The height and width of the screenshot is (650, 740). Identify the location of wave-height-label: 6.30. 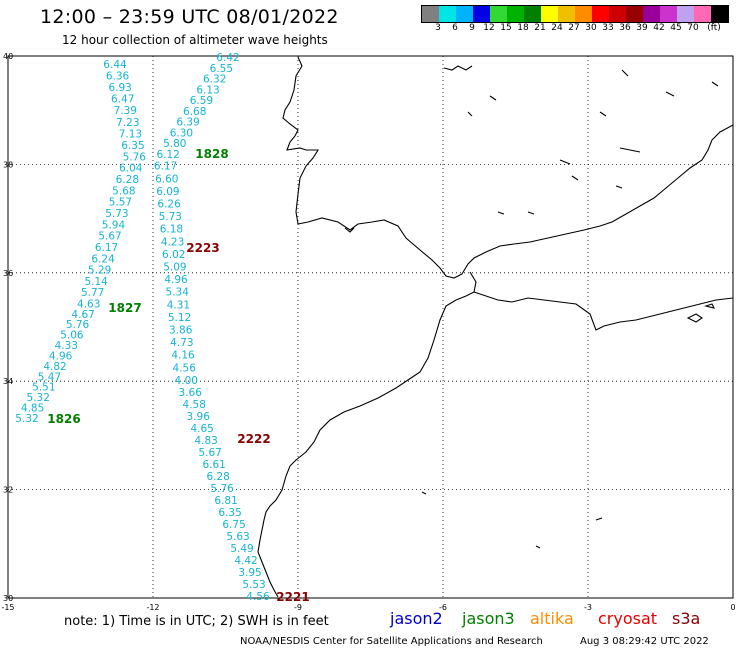
(181, 133).